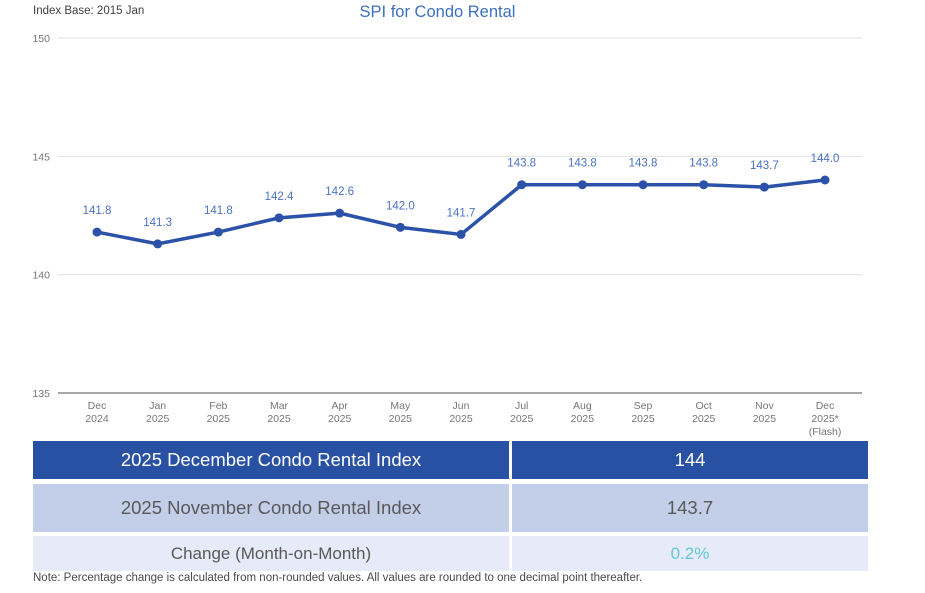 This screenshot has height=593, width=925. What do you see at coordinates (582, 406) in the screenshot?
I see `x-axis-label: Aug` at bounding box center [582, 406].